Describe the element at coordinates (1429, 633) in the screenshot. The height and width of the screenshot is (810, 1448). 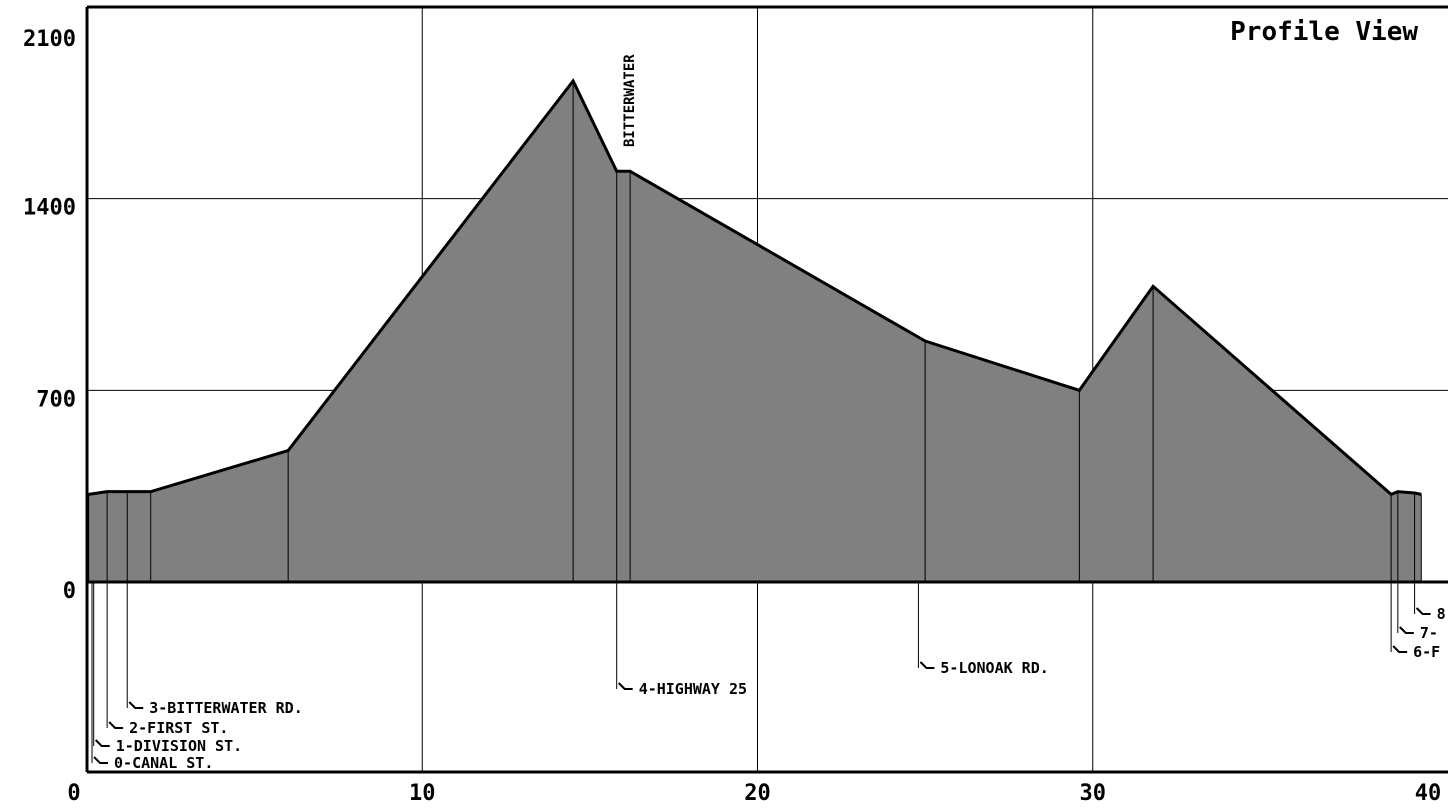
I see `station-label-7: 7-` at that location.